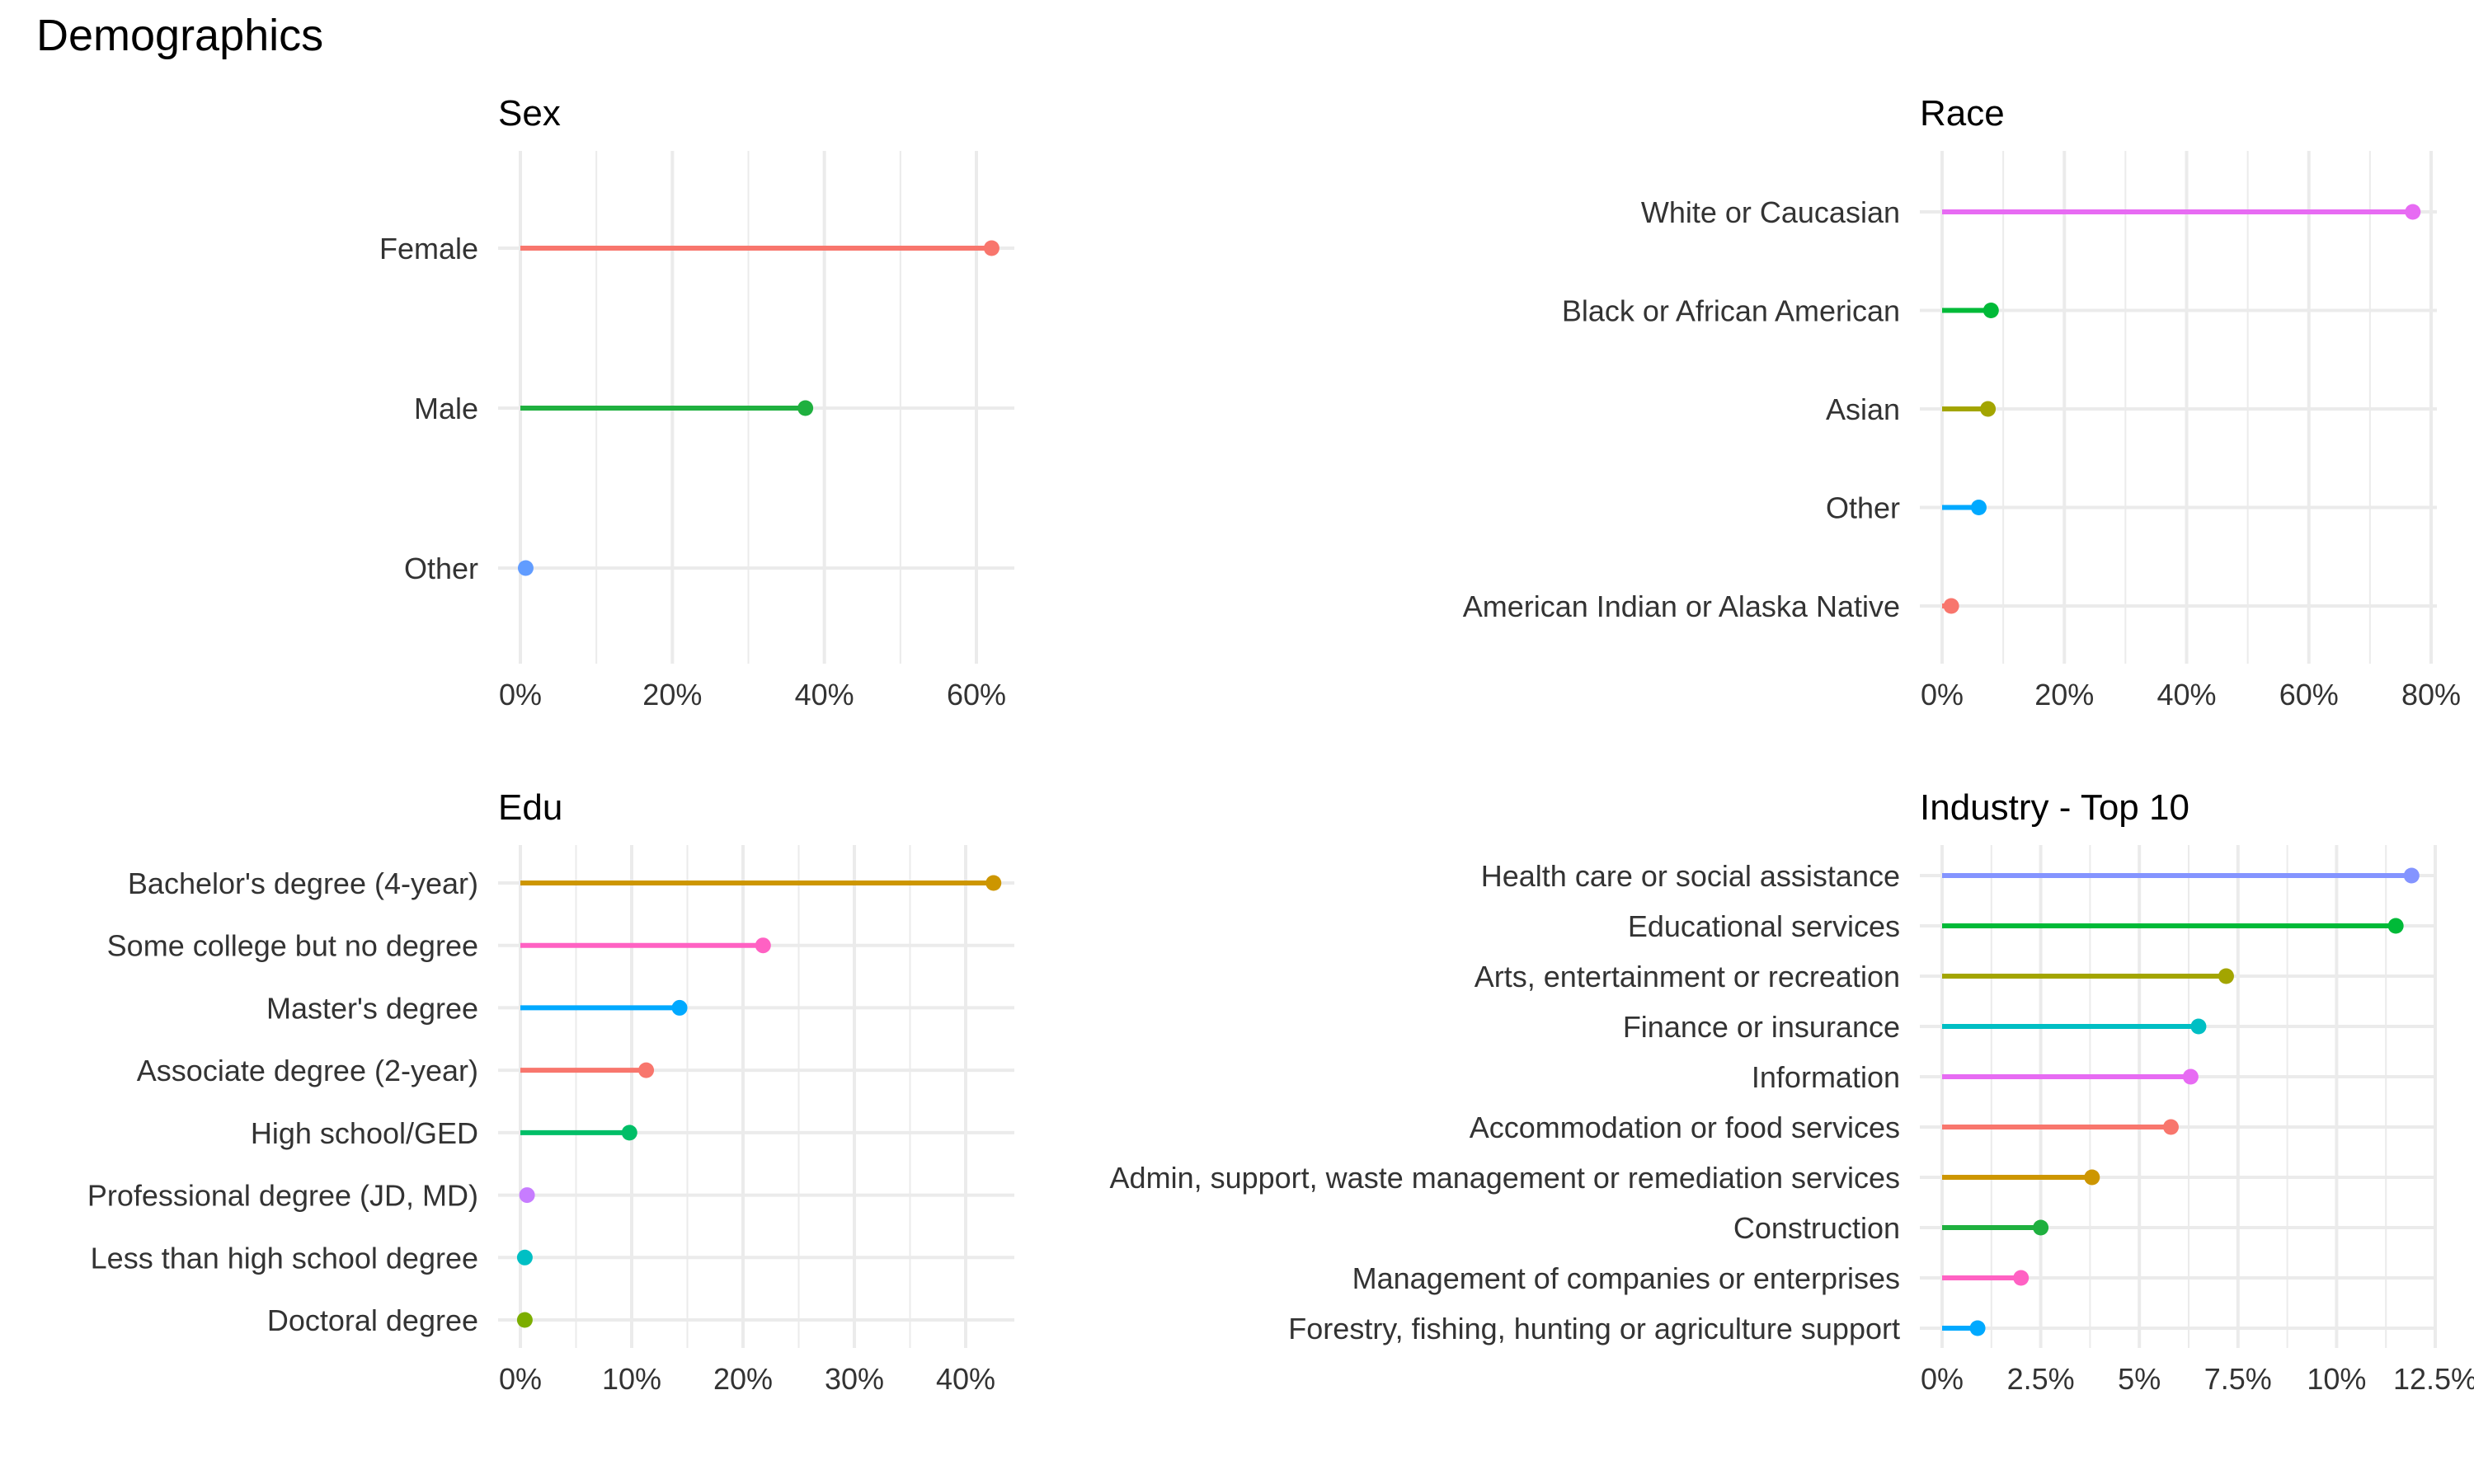 This screenshot has width=2474, height=1484. I want to click on x-tick-label: 7.5%, so click(2238, 1379).